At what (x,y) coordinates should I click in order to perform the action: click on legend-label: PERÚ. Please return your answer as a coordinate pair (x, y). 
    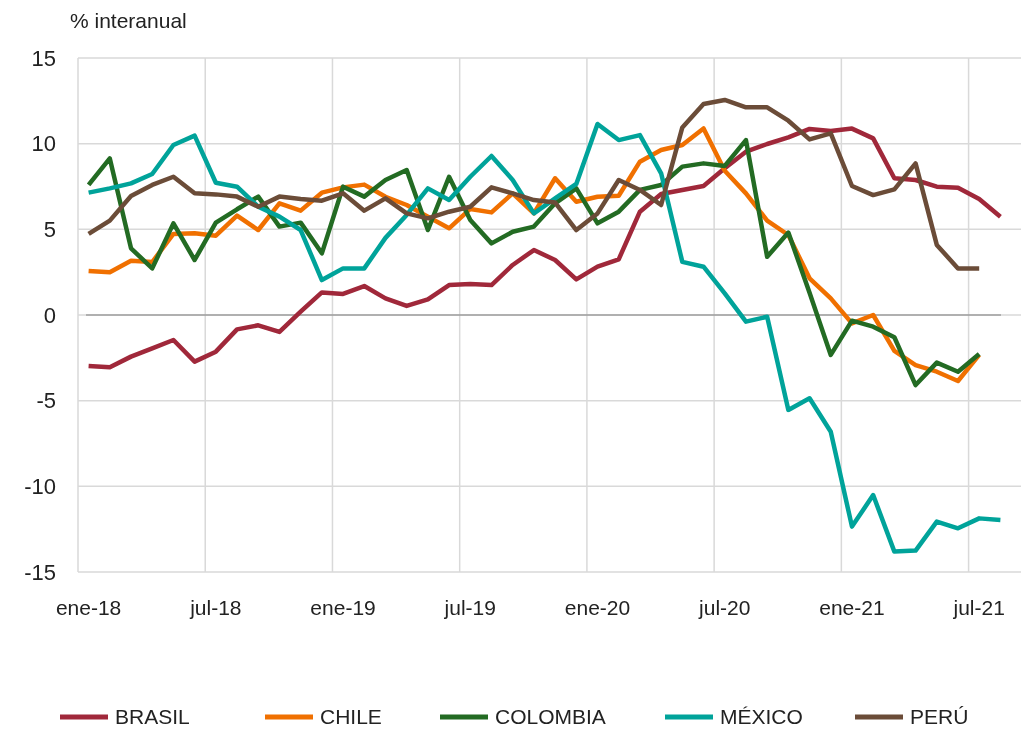
    Looking at the image, I should click on (939, 717).